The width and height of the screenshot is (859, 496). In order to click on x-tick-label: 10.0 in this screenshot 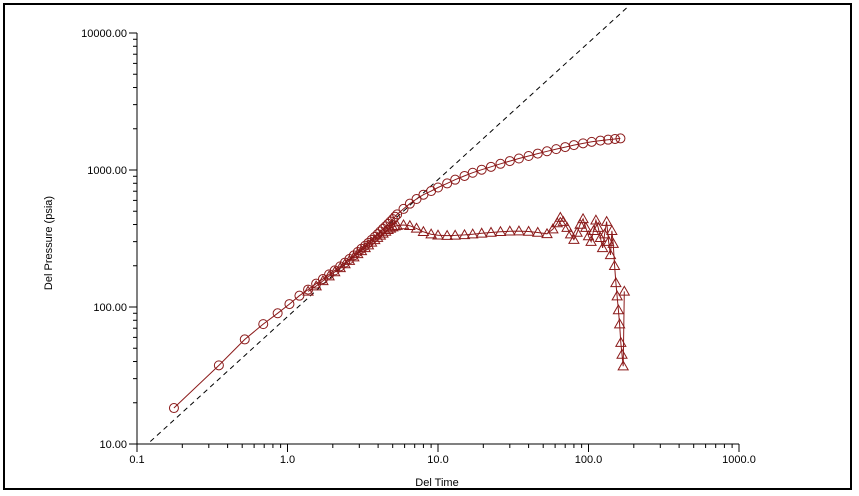, I will do `click(437, 460)`.